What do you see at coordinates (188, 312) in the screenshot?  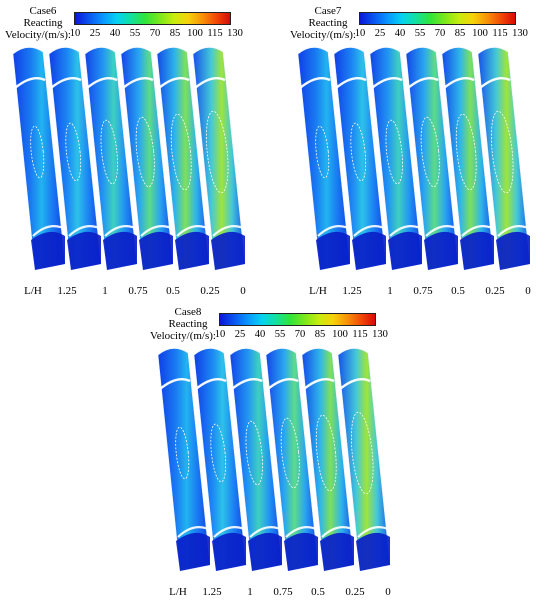 I see `case-title: Case8` at bounding box center [188, 312].